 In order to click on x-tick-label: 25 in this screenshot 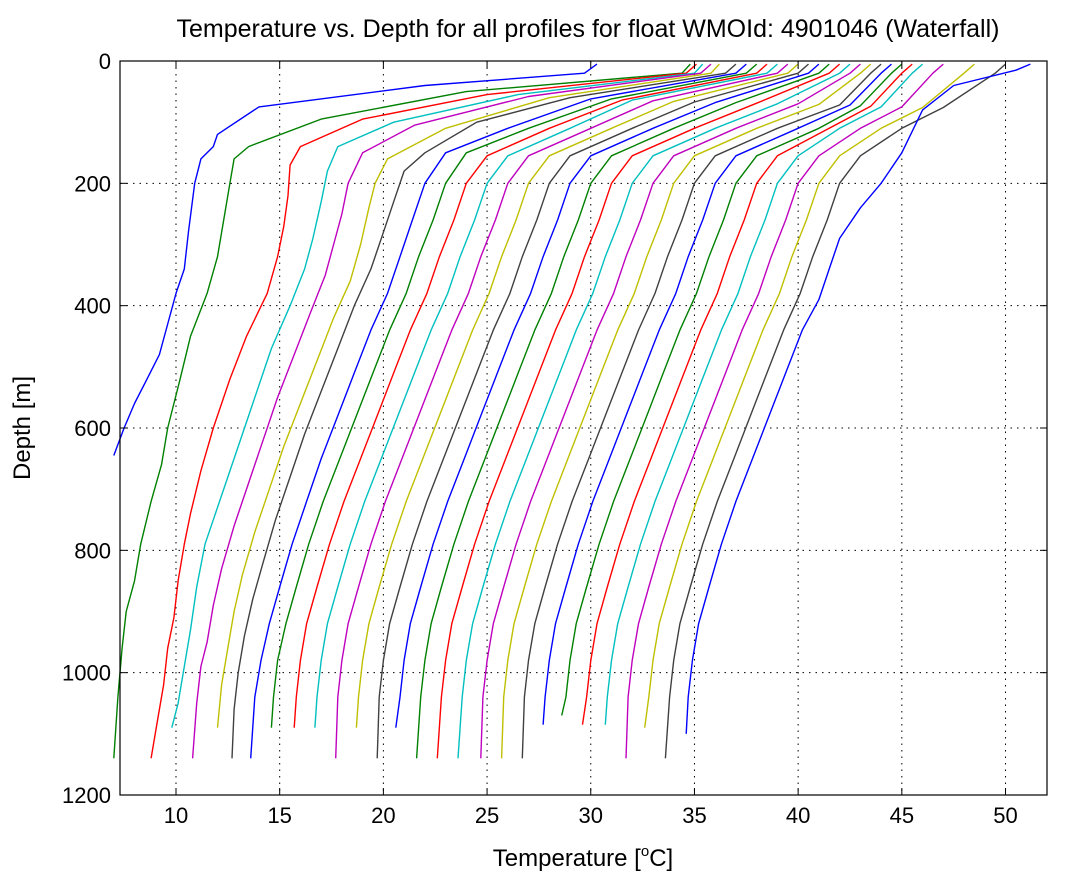, I will do `click(487, 815)`.